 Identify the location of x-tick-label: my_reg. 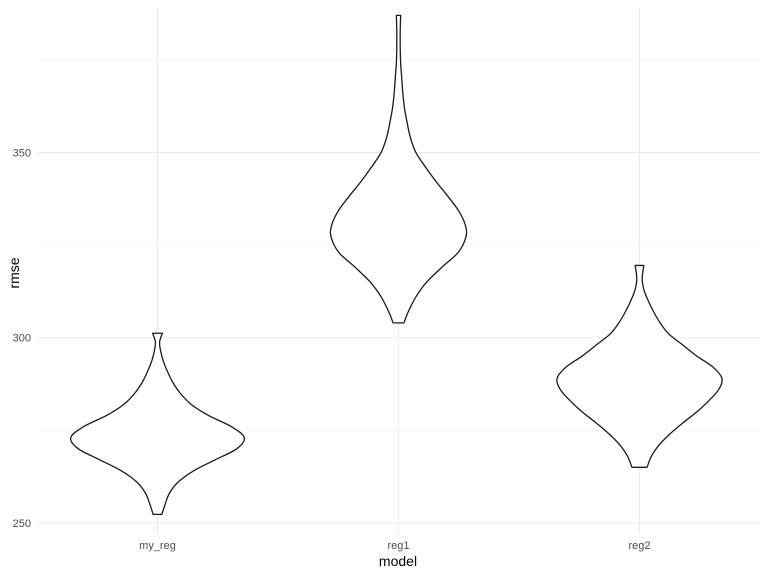
(157, 546).